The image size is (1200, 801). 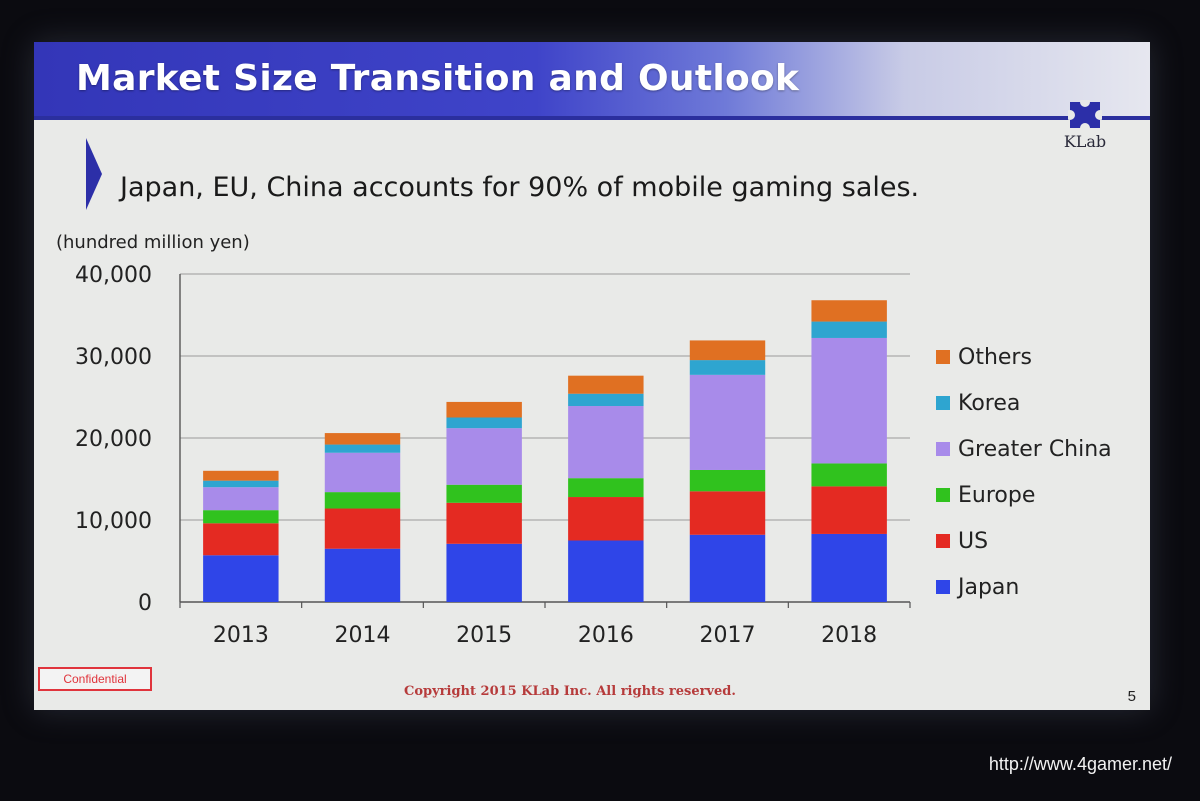 What do you see at coordinates (1080, 764) in the screenshot?
I see `watermark-url: http://www.4gamer.net/` at bounding box center [1080, 764].